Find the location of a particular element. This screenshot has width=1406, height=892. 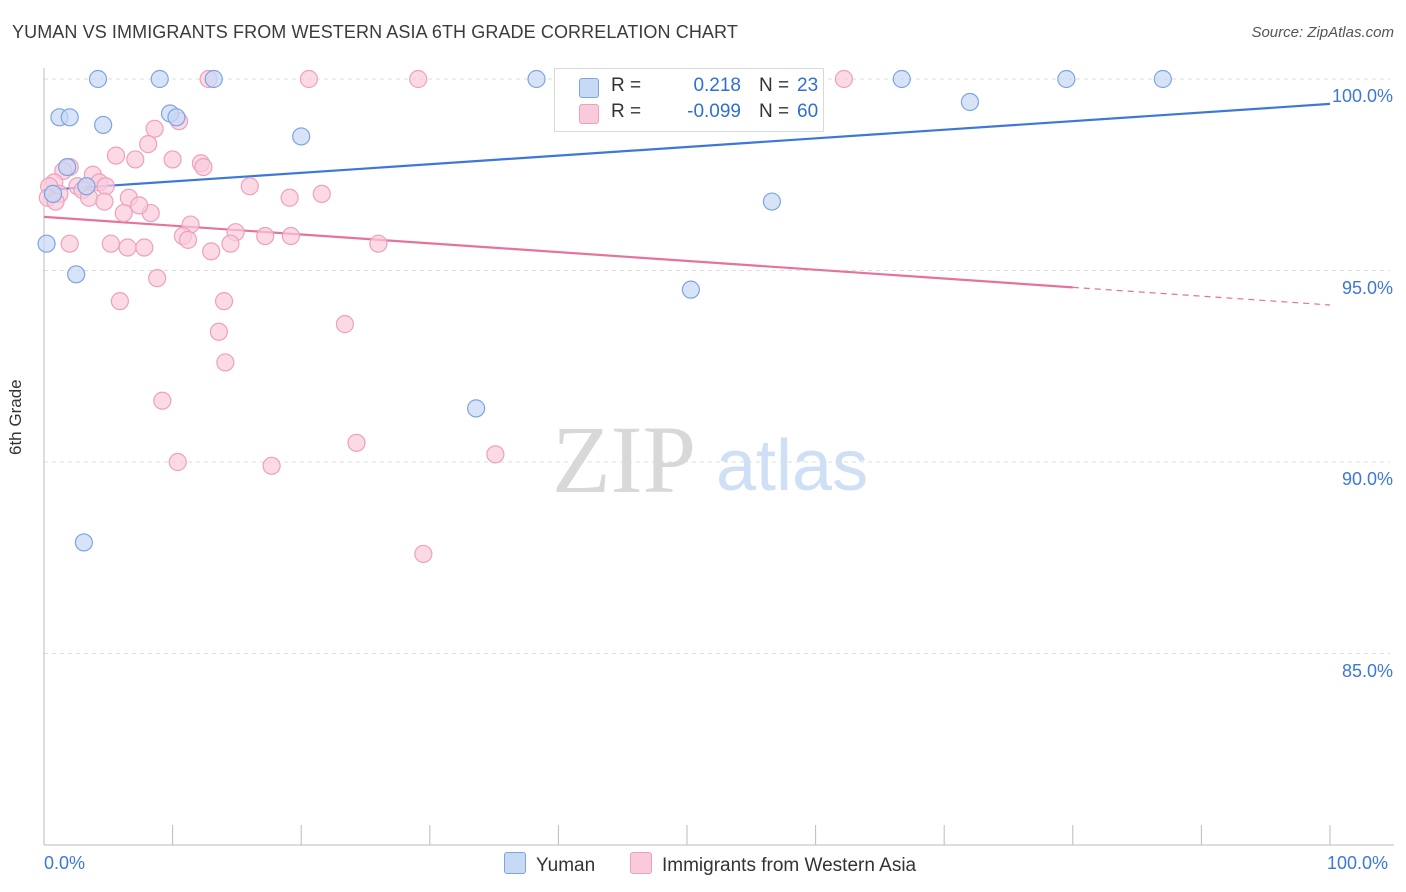

yuman-swatch is located at coordinates (589, 88).